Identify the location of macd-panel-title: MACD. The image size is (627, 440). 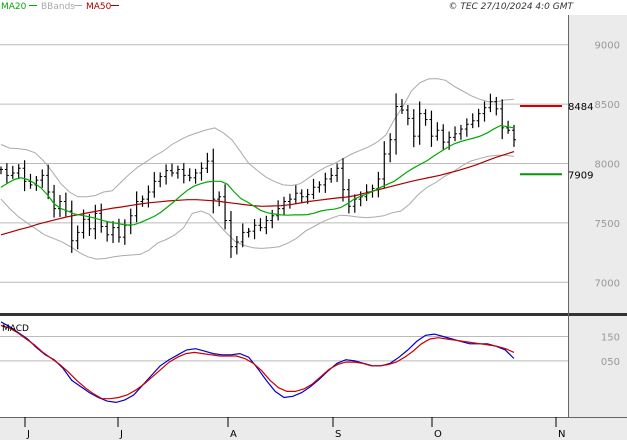
(15, 329).